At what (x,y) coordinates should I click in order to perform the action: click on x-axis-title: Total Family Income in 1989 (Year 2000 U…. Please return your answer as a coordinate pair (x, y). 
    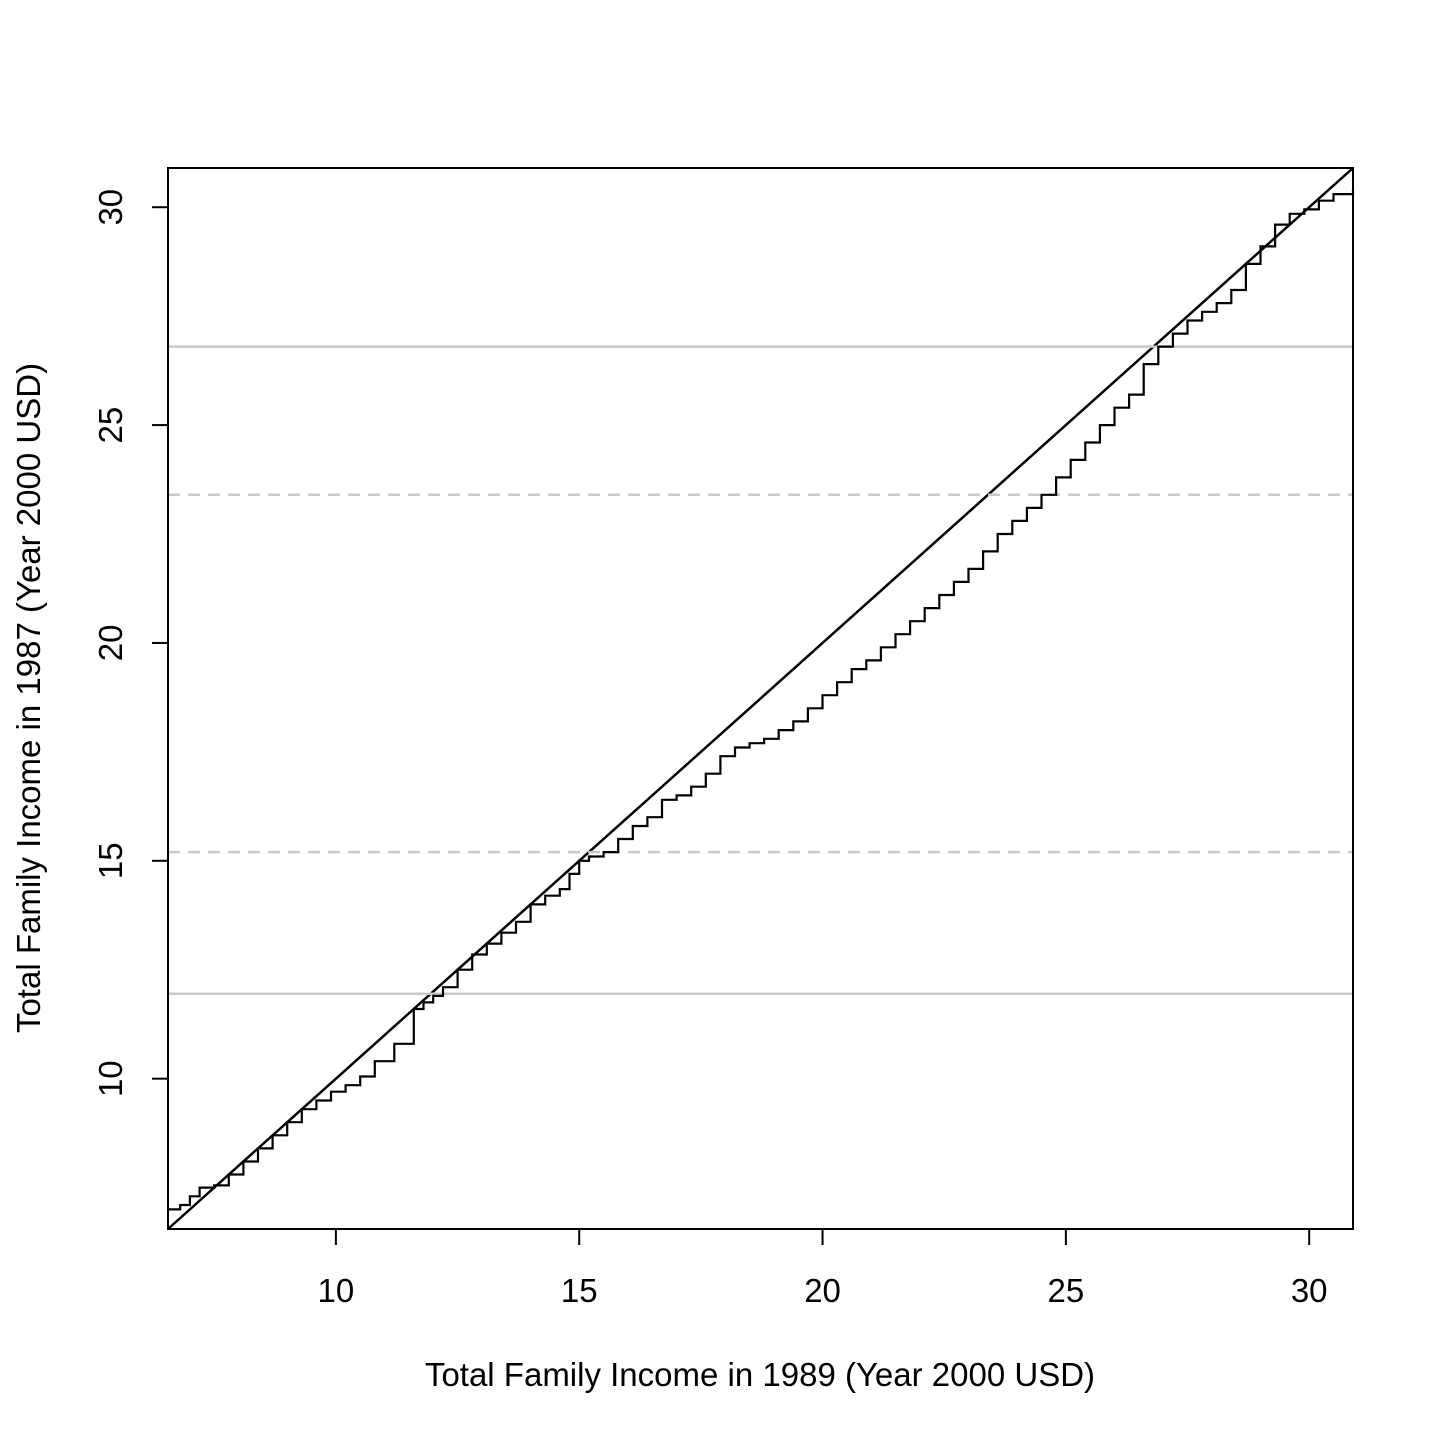
    Looking at the image, I should click on (760, 1374).